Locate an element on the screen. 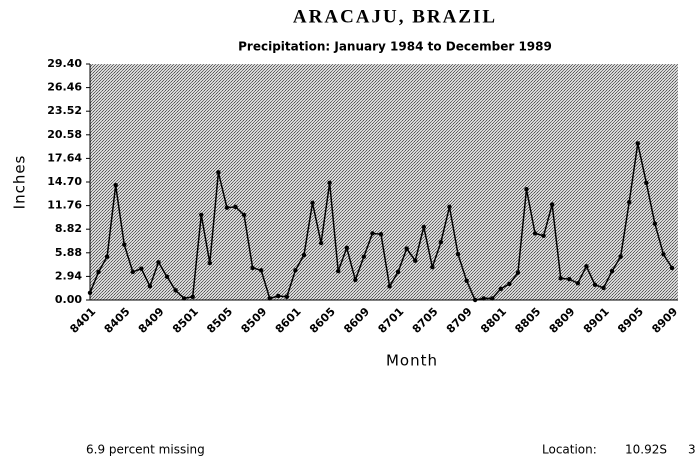 The image size is (696, 465). x-tick-label: 8709 is located at coordinates (459, 320).